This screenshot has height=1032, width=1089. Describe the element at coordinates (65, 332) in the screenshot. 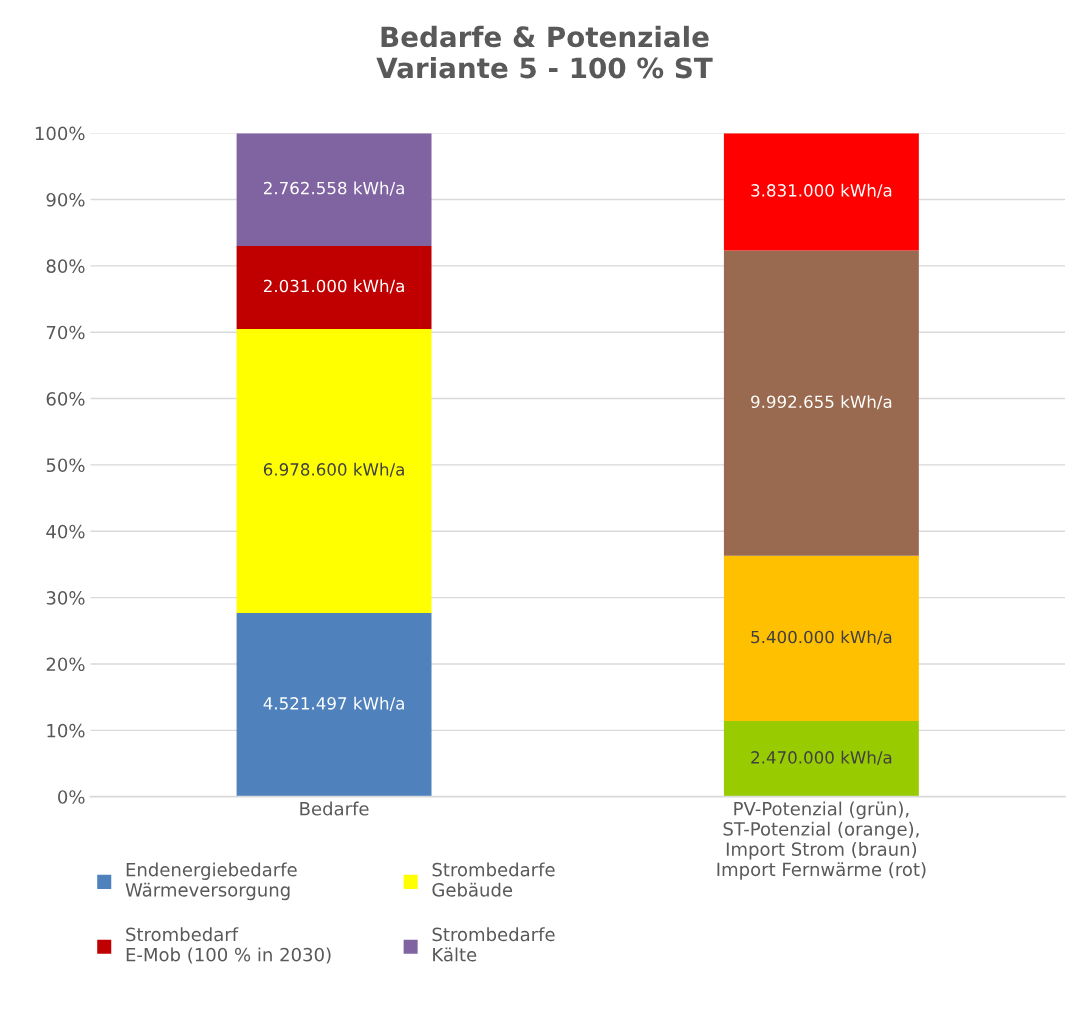

I see `y-tick-label: 70%` at that location.